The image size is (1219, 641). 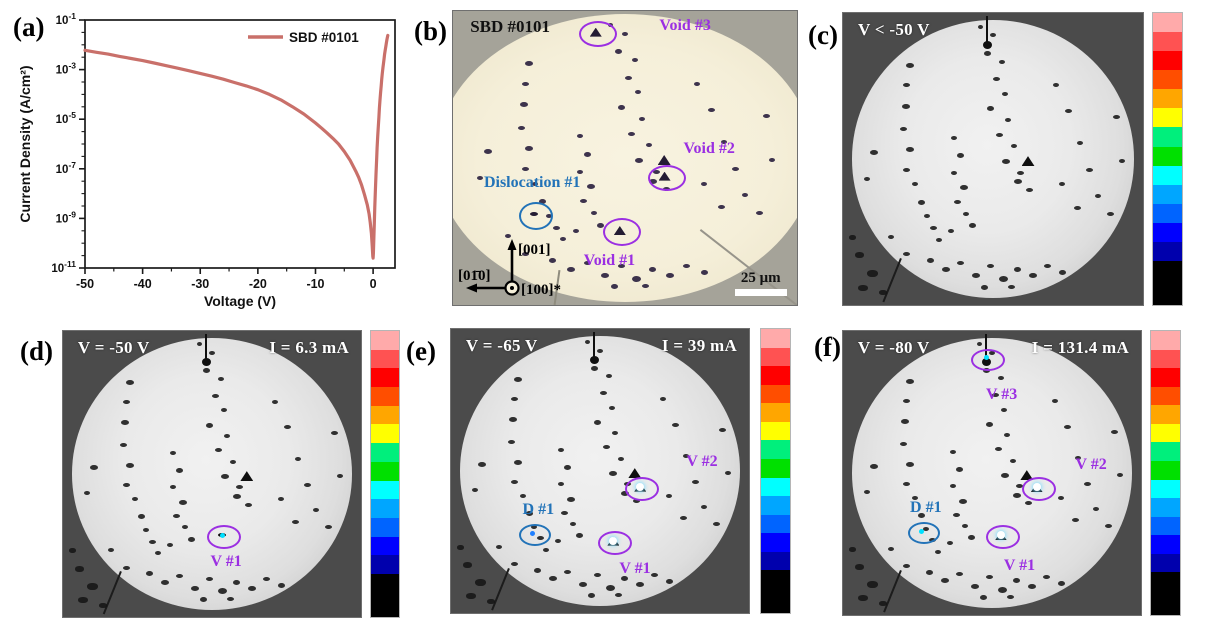 I want to click on el-emission-spot, so click(x=922, y=531).